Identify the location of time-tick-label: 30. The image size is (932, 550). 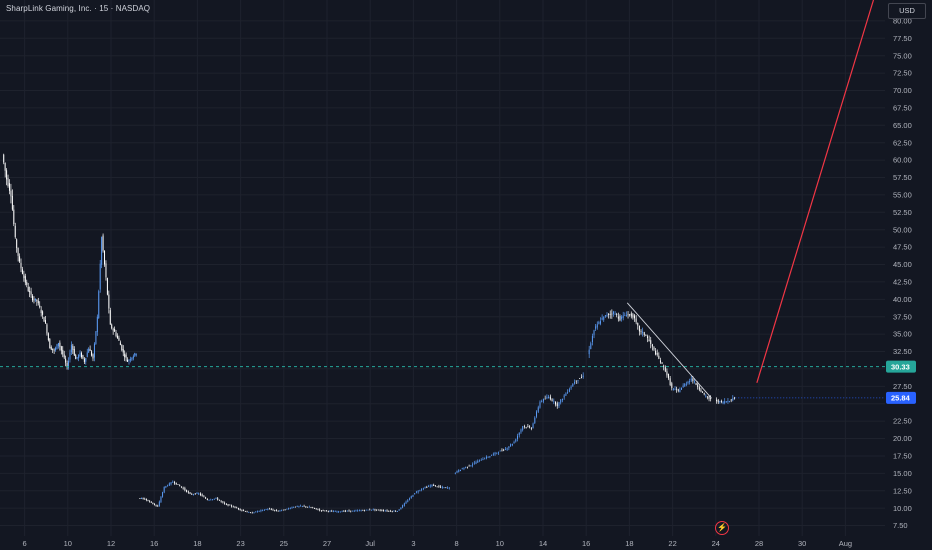
(802, 543).